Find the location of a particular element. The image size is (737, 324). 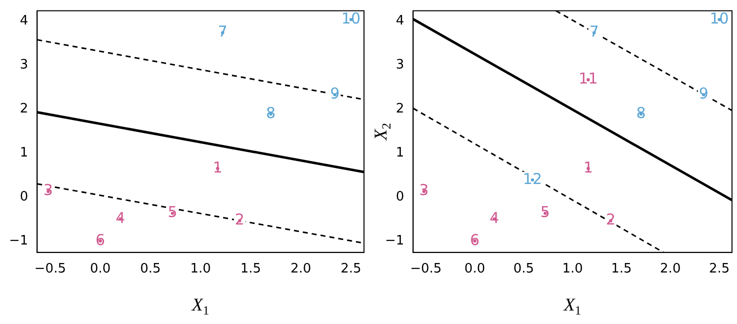

y-axis-title: X2 is located at coordinates (382, 132).